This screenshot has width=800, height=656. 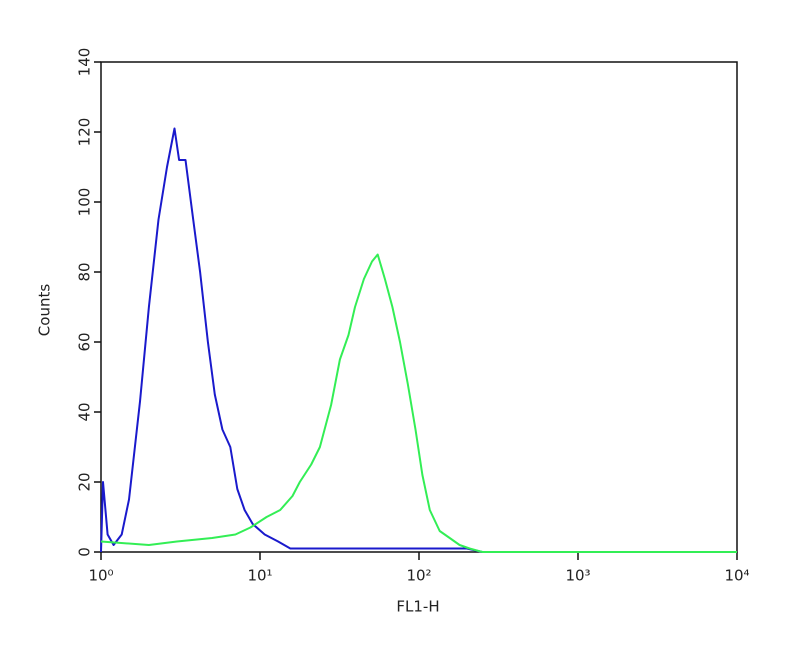 What do you see at coordinates (85, 341) in the screenshot?
I see `y-tick-label: 60` at bounding box center [85, 341].